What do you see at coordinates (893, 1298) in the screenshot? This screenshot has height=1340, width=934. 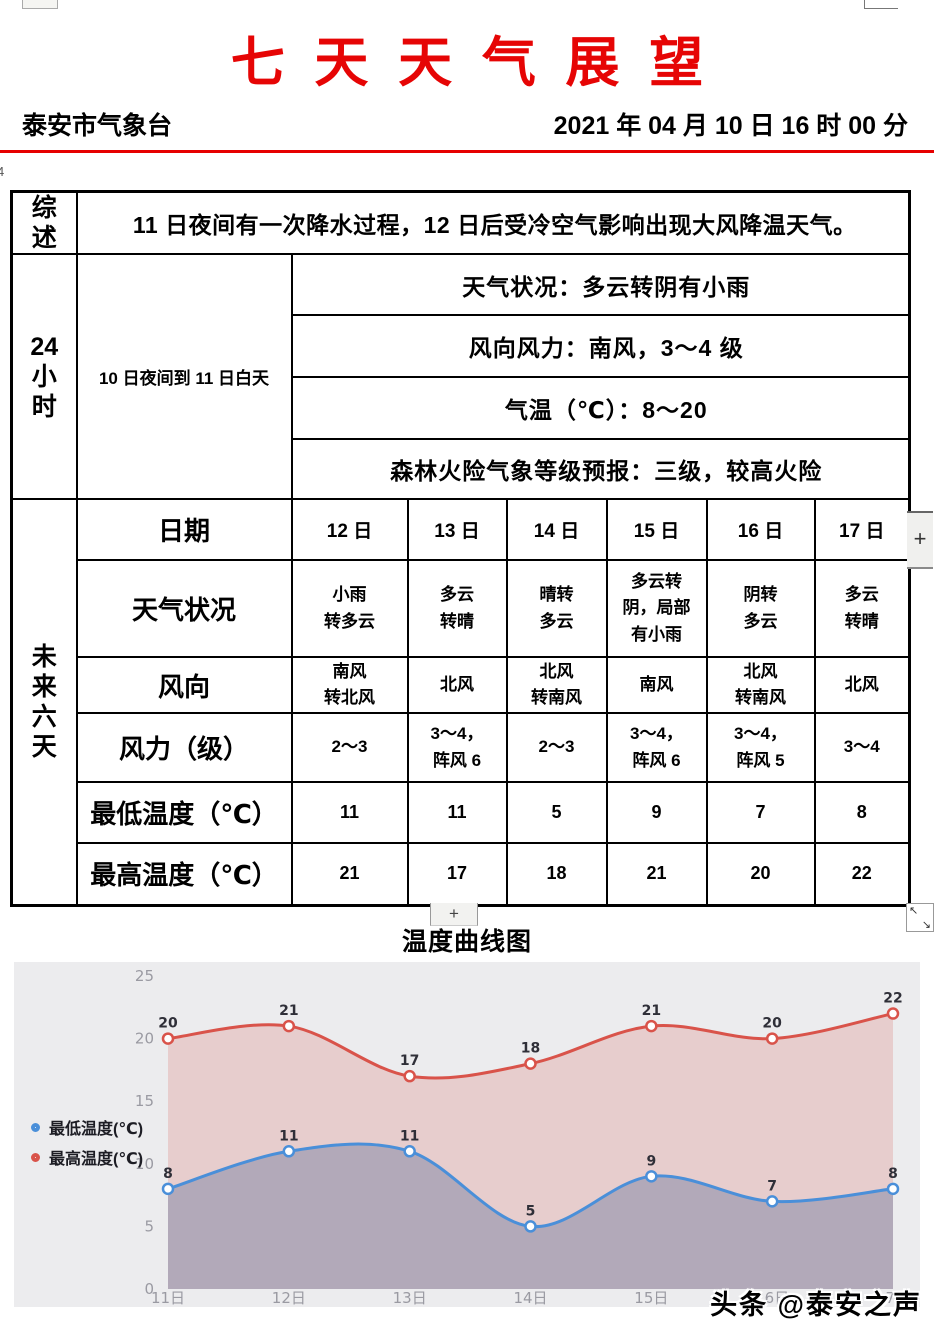 I see `svg-text: 17日` at bounding box center [893, 1298].